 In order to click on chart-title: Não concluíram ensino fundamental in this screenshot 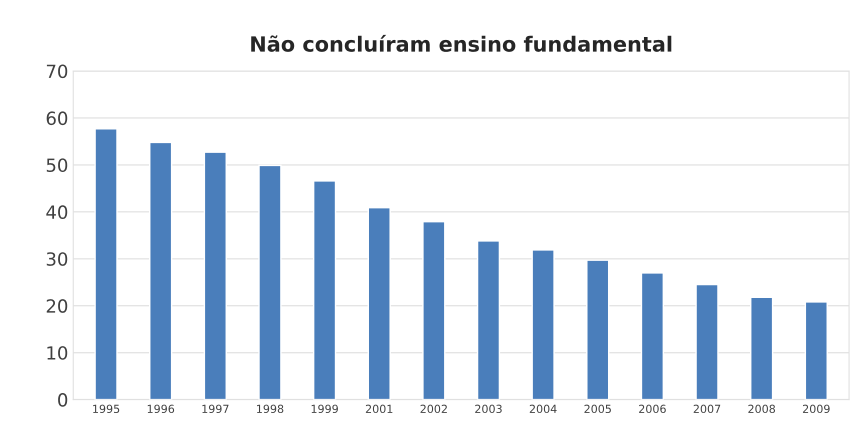, I will do `click(461, 43)`.